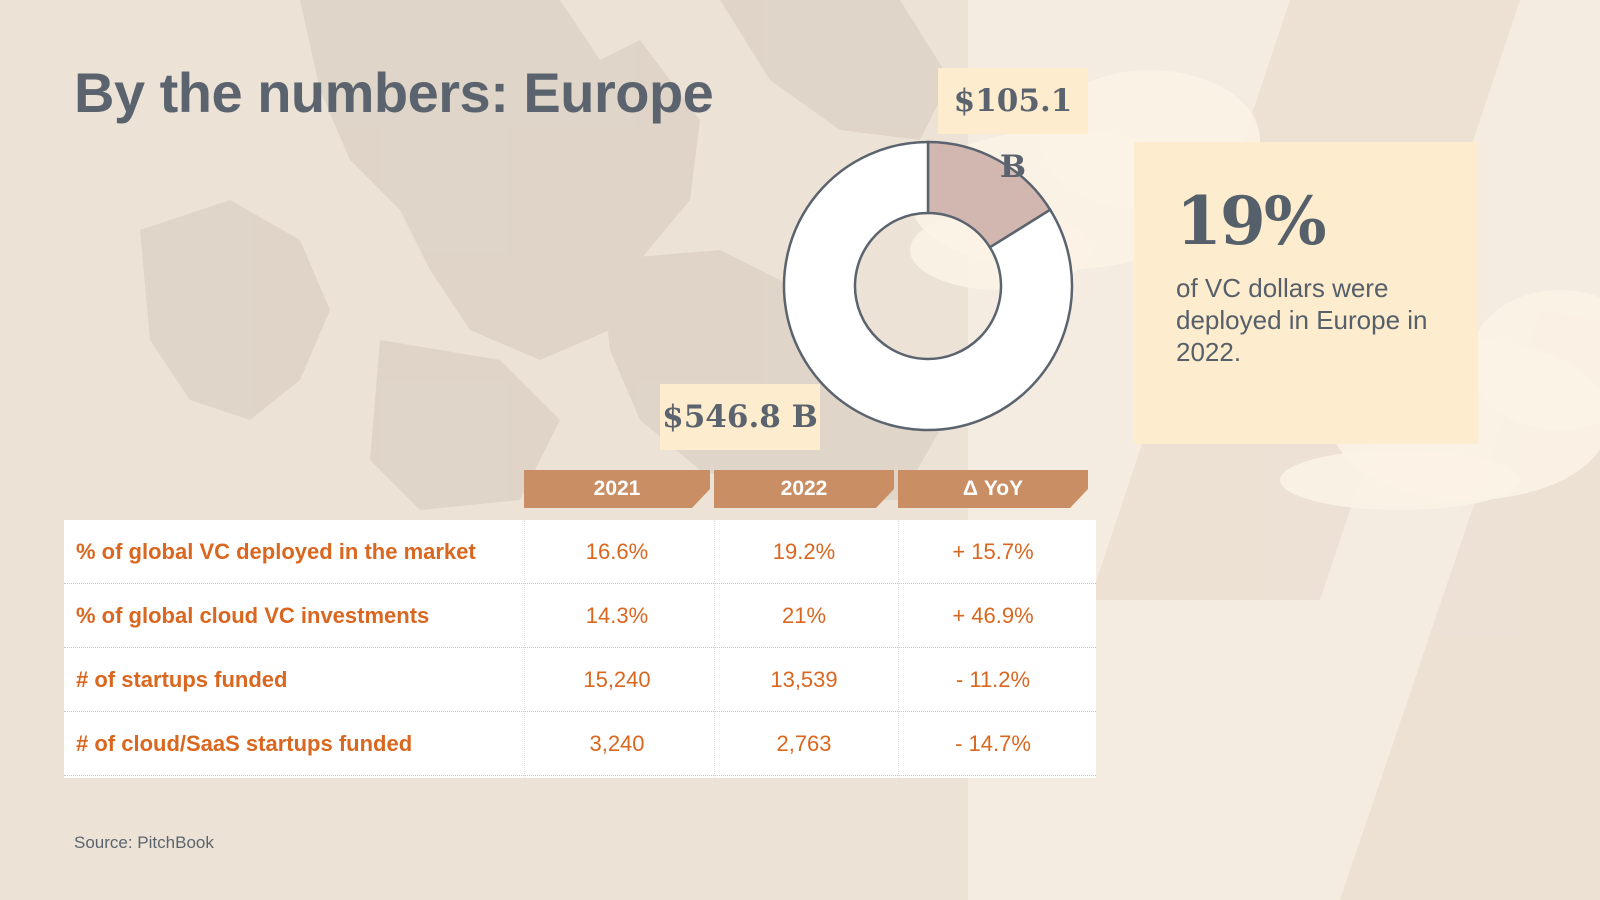 Image resolution: width=1600 pixels, height=900 pixels. Describe the element at coordinates (182, 679) in the screenshot. I see `row-label: # of startups funded` at that location.